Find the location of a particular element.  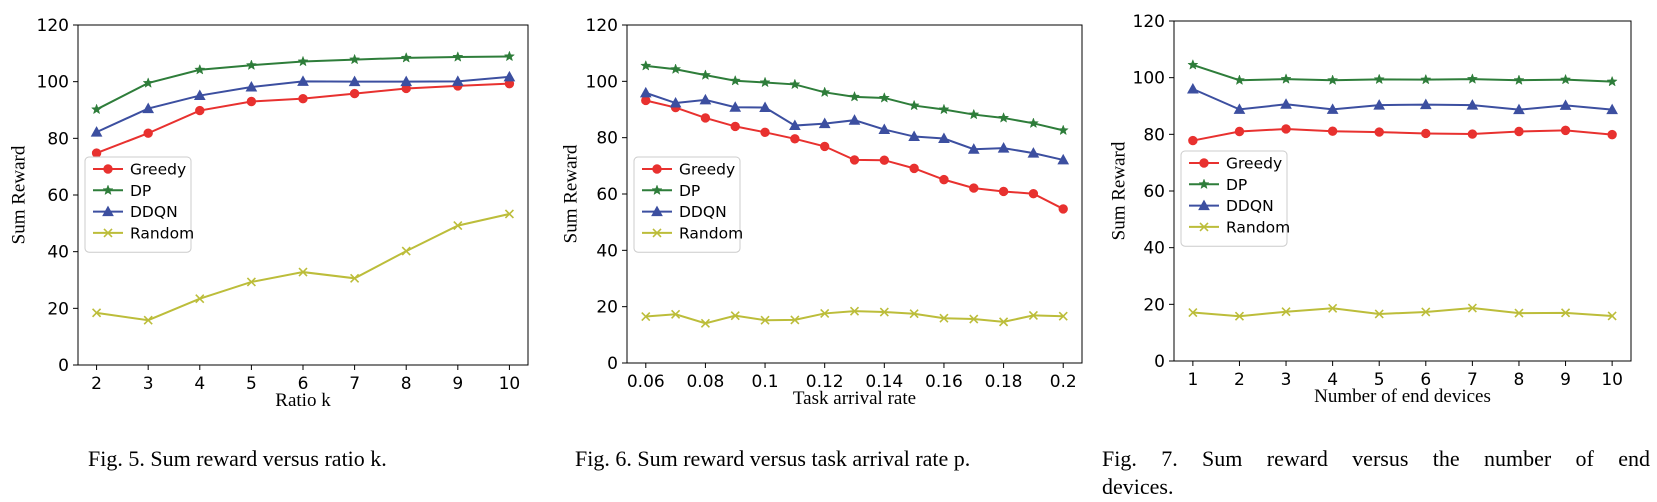

y-axis-title: Sum Reward is located at coordinates (571, 193).